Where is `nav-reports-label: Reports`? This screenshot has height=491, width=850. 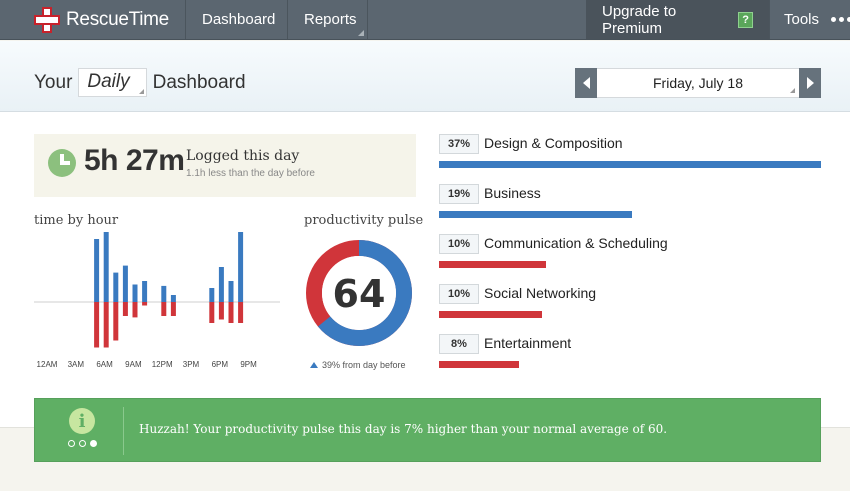 nav-reports-label: Reports is located at coordinates (330, 19).